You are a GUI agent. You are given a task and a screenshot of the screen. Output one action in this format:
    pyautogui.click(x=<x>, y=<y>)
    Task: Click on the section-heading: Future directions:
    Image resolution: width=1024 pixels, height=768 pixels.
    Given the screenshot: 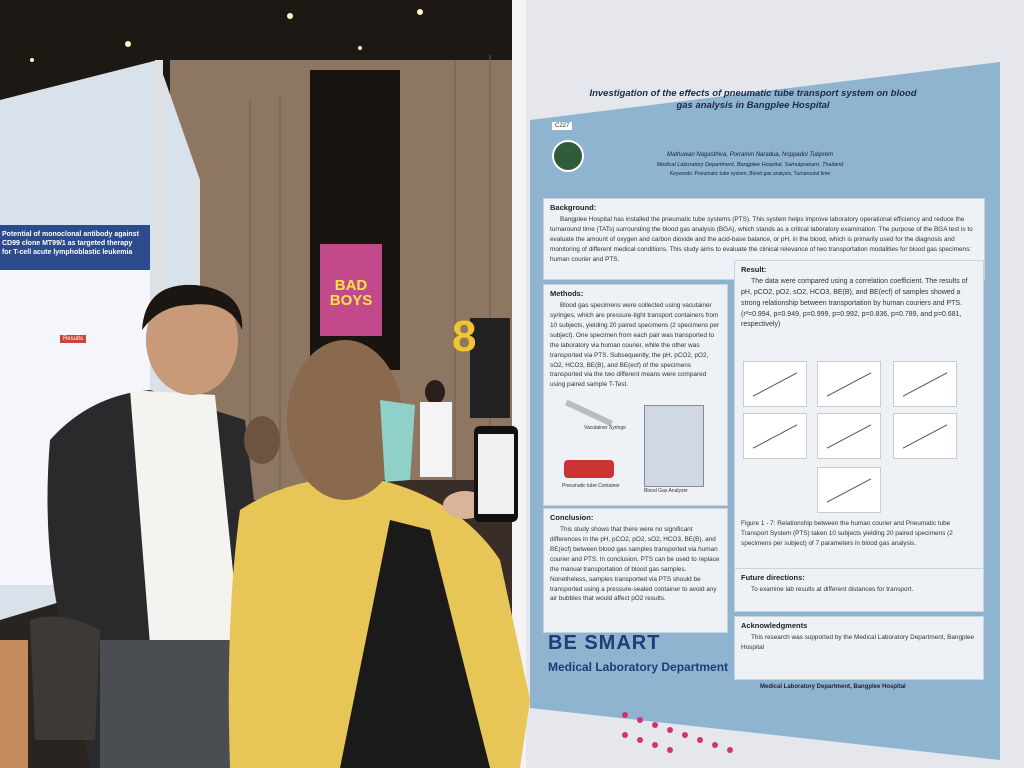 What is the action you would take?
    pyautogui.click(x=773, y=577)
    